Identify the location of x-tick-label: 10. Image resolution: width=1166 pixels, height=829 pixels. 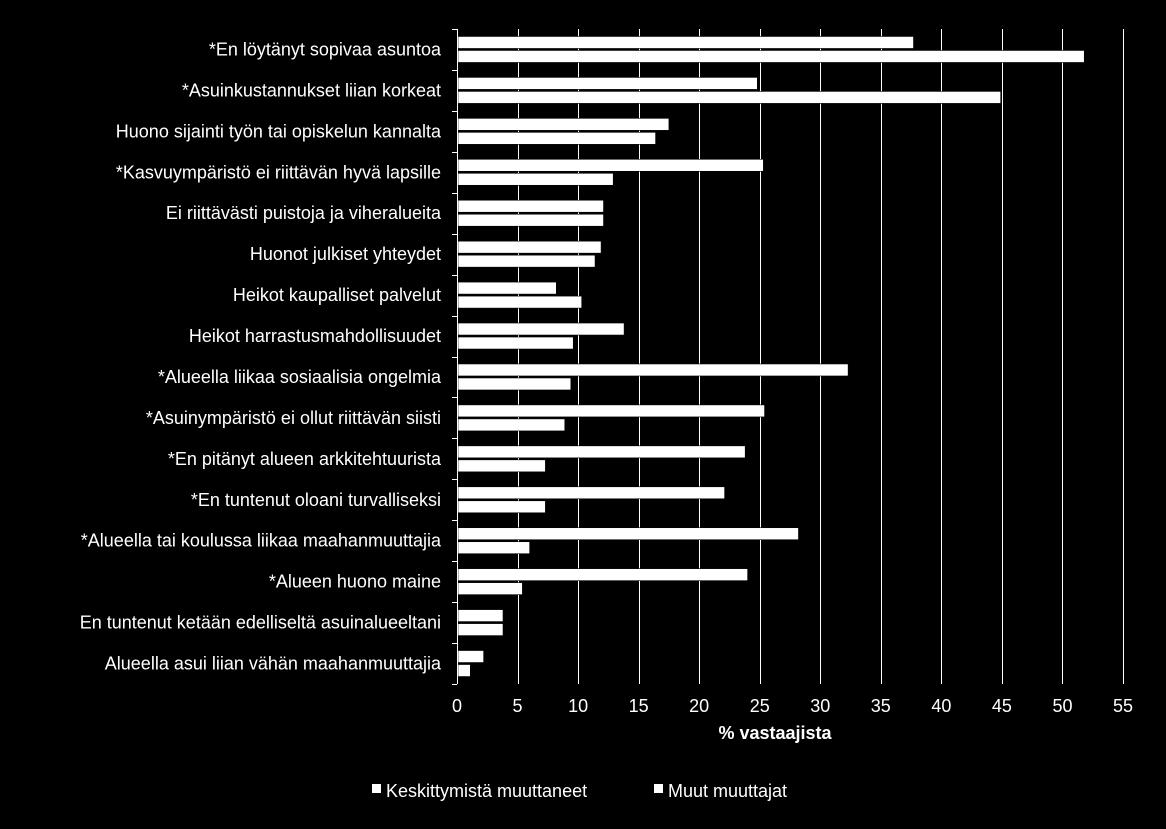
(578, 706).